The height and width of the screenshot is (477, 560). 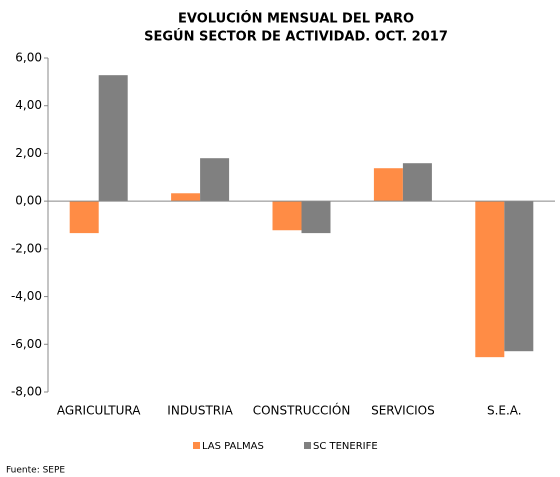 What do you see at coordinates (26, 344) in the screenshot?
I see `y-tick-label: -6,00` at bounding box center [26, 344].